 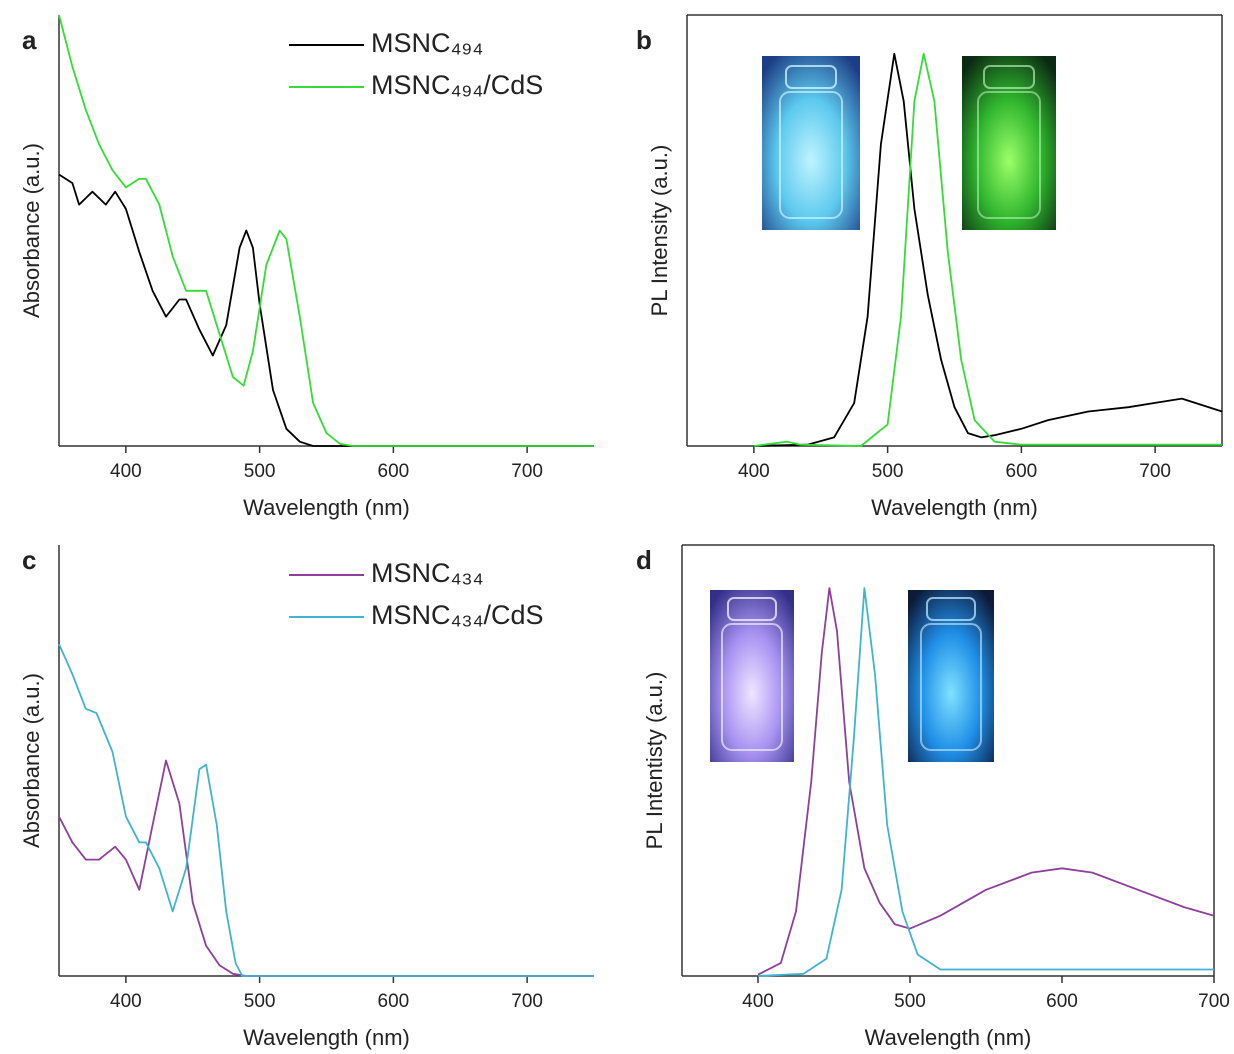 I want to click on legend-label: MSNC₄₃₄, so click(x=427, y=573).